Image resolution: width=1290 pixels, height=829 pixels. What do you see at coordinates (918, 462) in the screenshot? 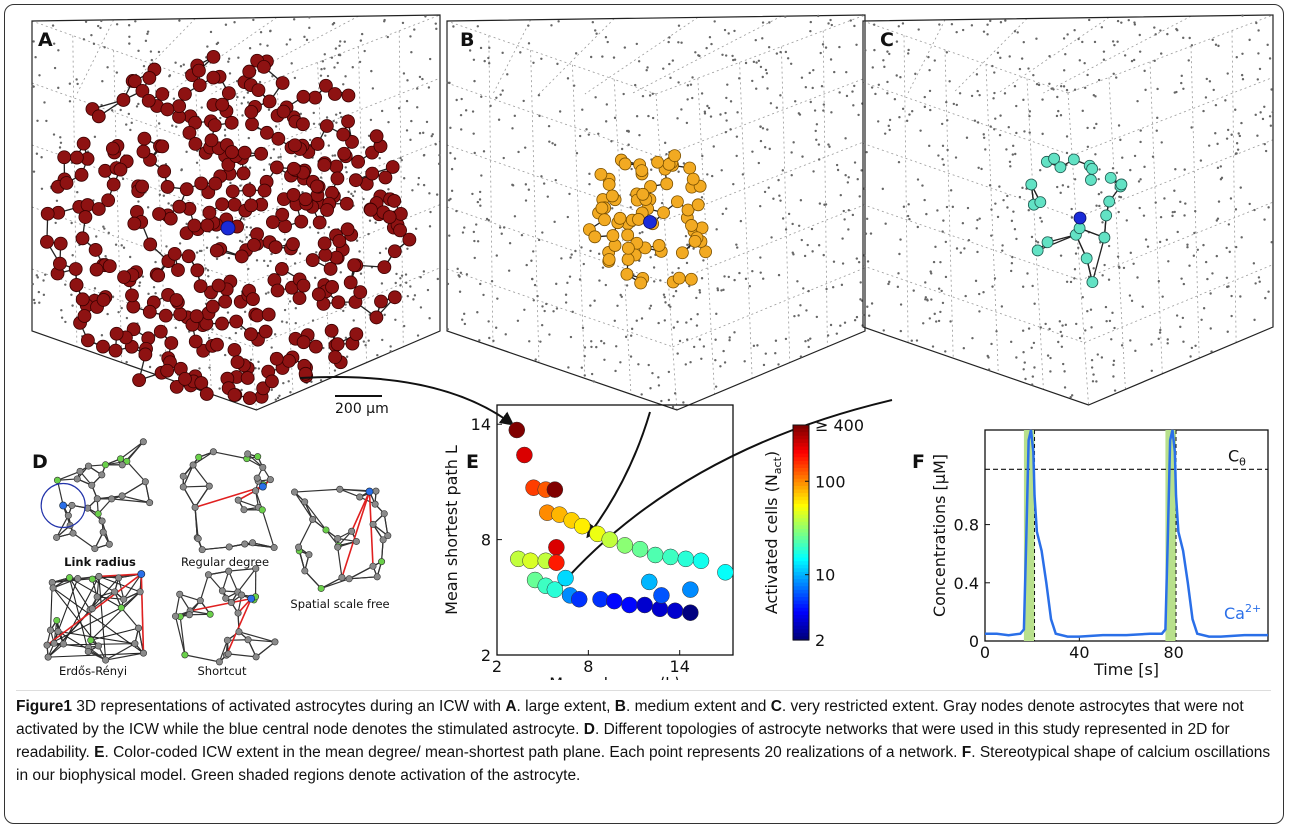
I see `panel-label: F` at bounding box center [918, 462].